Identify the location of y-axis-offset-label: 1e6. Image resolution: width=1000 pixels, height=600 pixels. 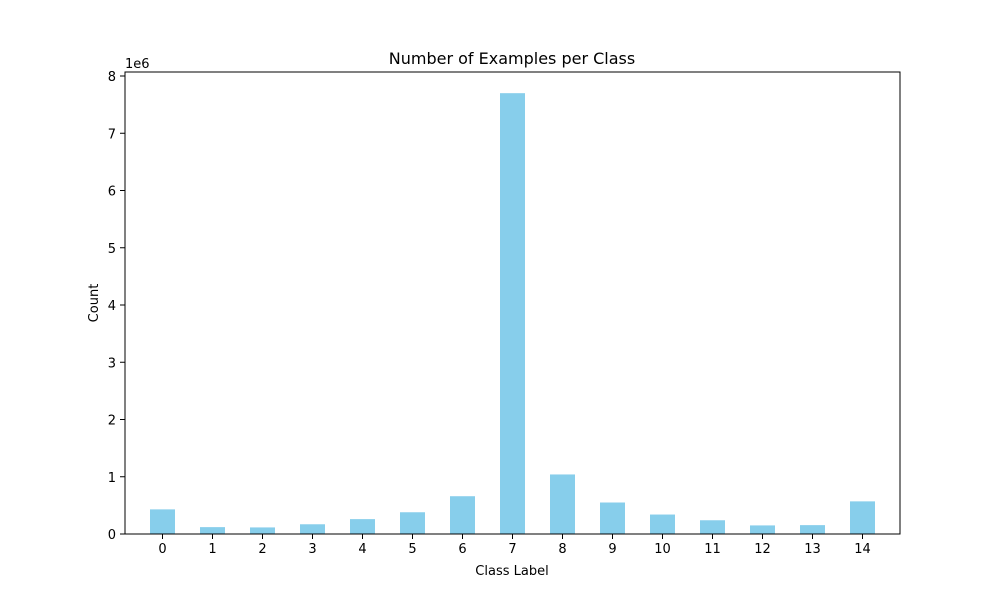
(137, 64).